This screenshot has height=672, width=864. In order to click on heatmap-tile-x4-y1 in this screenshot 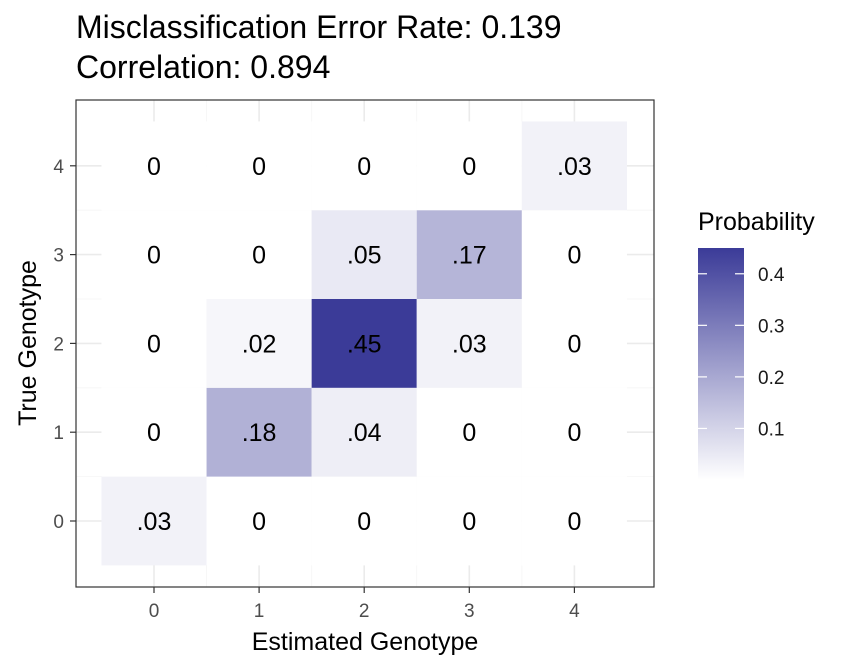, I will do `click(574, 432)`.